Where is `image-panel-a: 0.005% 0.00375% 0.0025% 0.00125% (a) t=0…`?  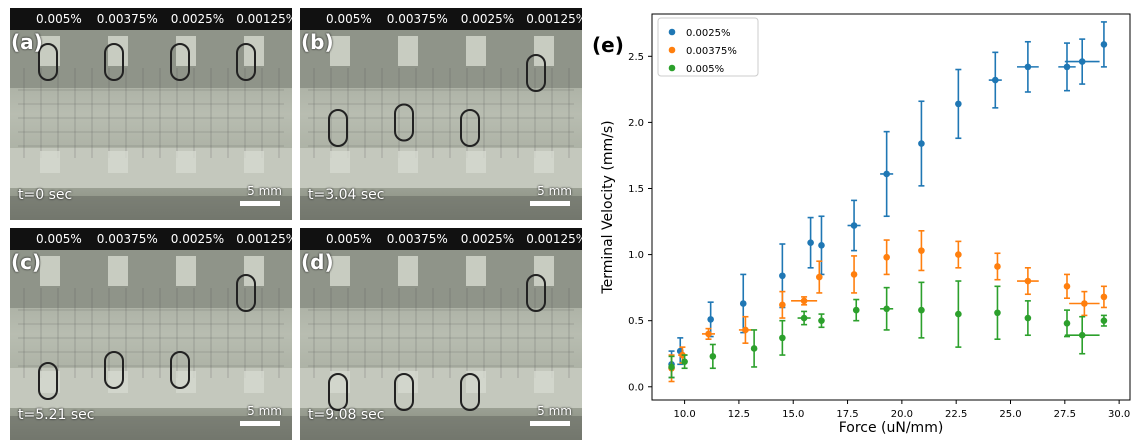 image-panel-a: 0.005% 0.00375% 0.0025% 0.00125% (a) t=0… is located at coordinates (151, 114).